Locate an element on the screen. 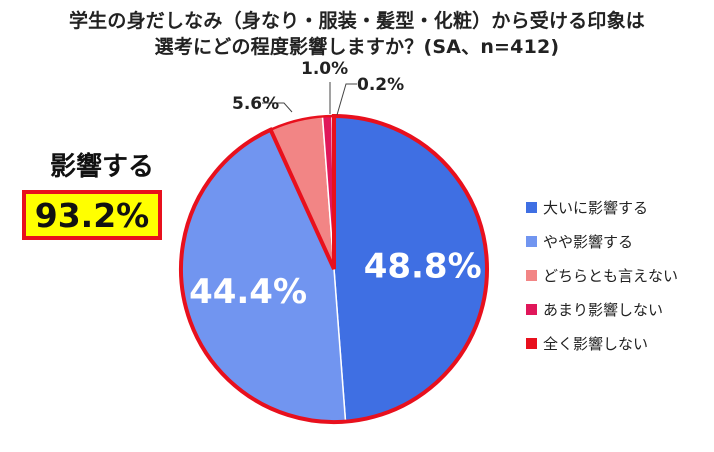 This screenshot has width=714, height=452. legend-label: やや影響する is located at coordinates (588, 241).